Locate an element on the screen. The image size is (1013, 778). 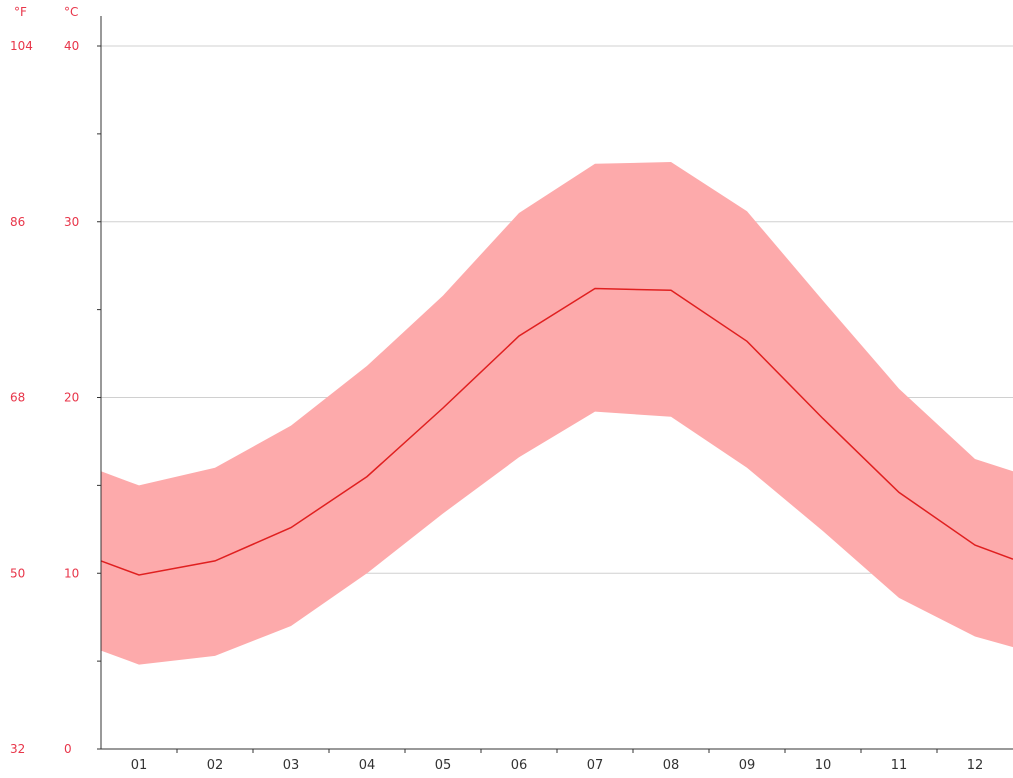
x-tick-label: 06 is located at coordinates (519, 765).